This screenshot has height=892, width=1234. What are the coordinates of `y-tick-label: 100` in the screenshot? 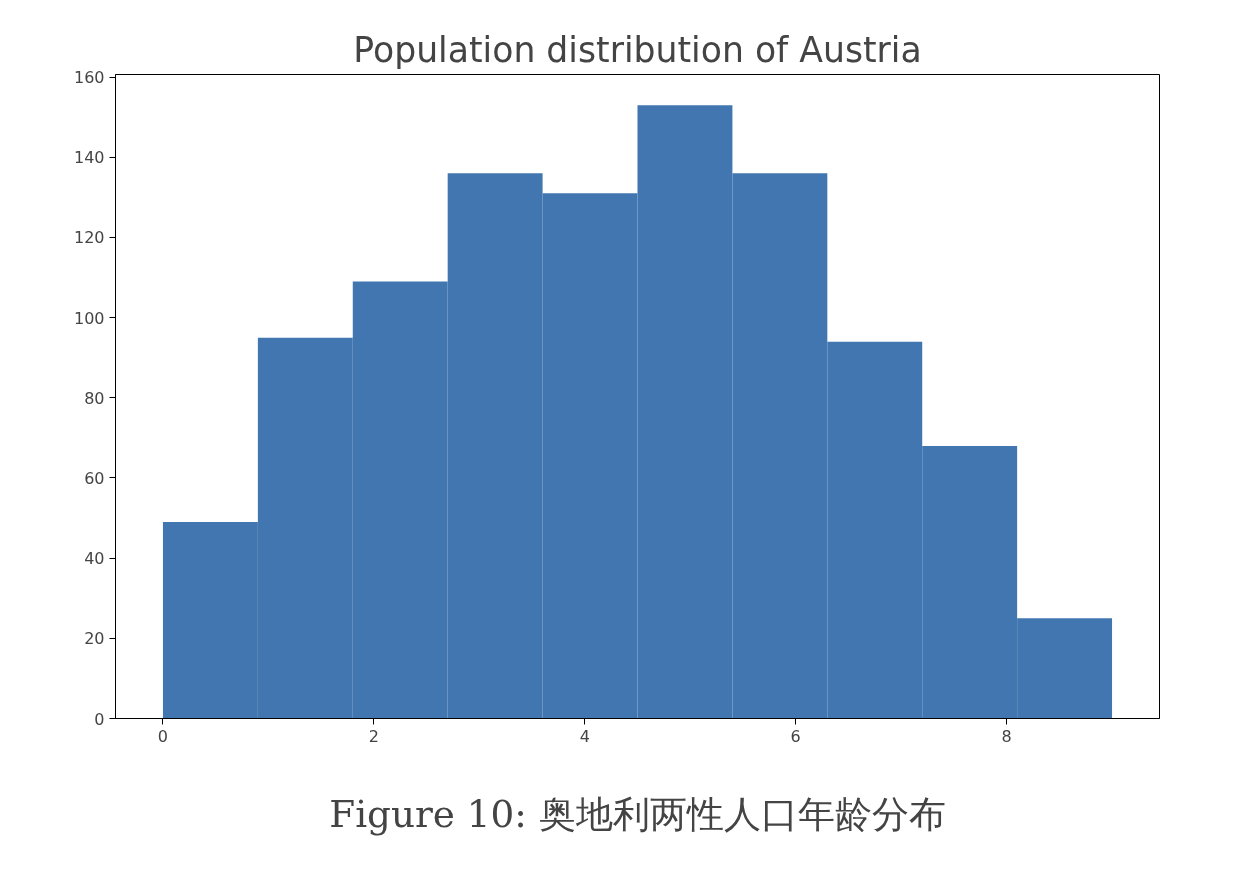 It's located at (89, 318).